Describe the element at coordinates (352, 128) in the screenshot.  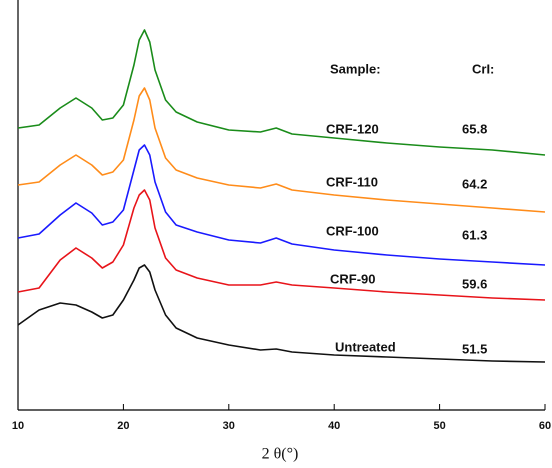
I see `series-label: CRF-120` at that location.